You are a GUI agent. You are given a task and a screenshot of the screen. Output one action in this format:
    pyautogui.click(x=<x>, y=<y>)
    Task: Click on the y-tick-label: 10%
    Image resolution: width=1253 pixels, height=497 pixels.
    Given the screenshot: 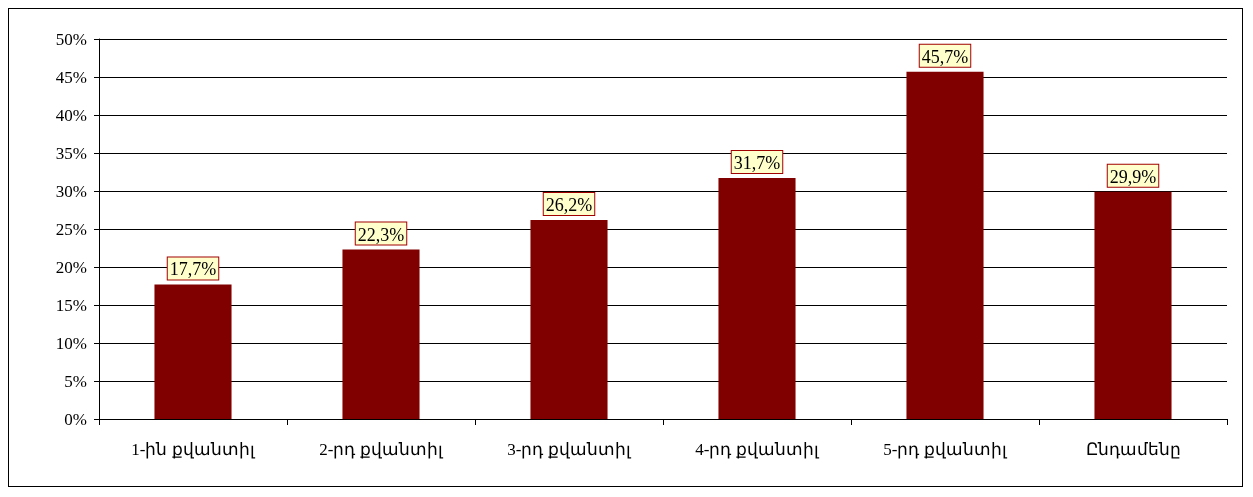 What is the action you would take?
    pyautogui.click(x=71, y=343)
    